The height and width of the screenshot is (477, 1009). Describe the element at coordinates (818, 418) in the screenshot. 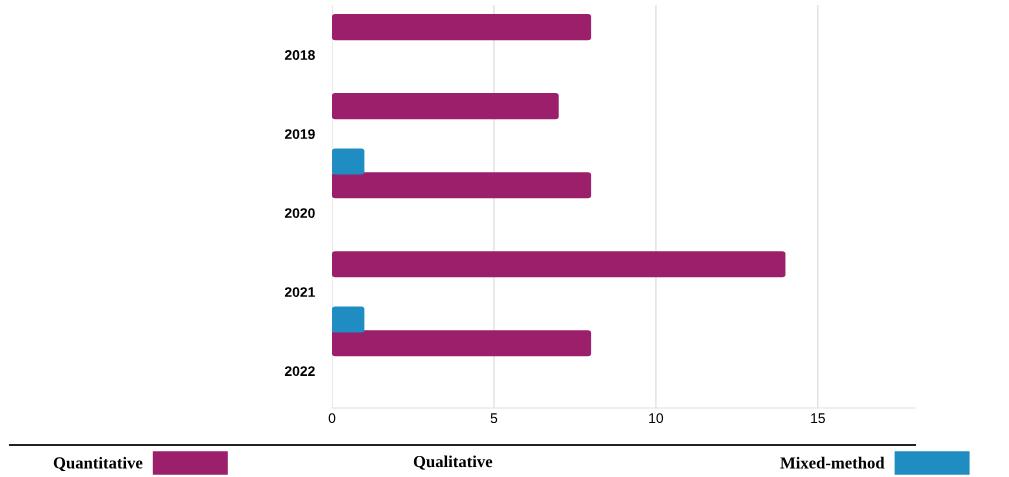

I see `x-tick-label: 15` at that location.